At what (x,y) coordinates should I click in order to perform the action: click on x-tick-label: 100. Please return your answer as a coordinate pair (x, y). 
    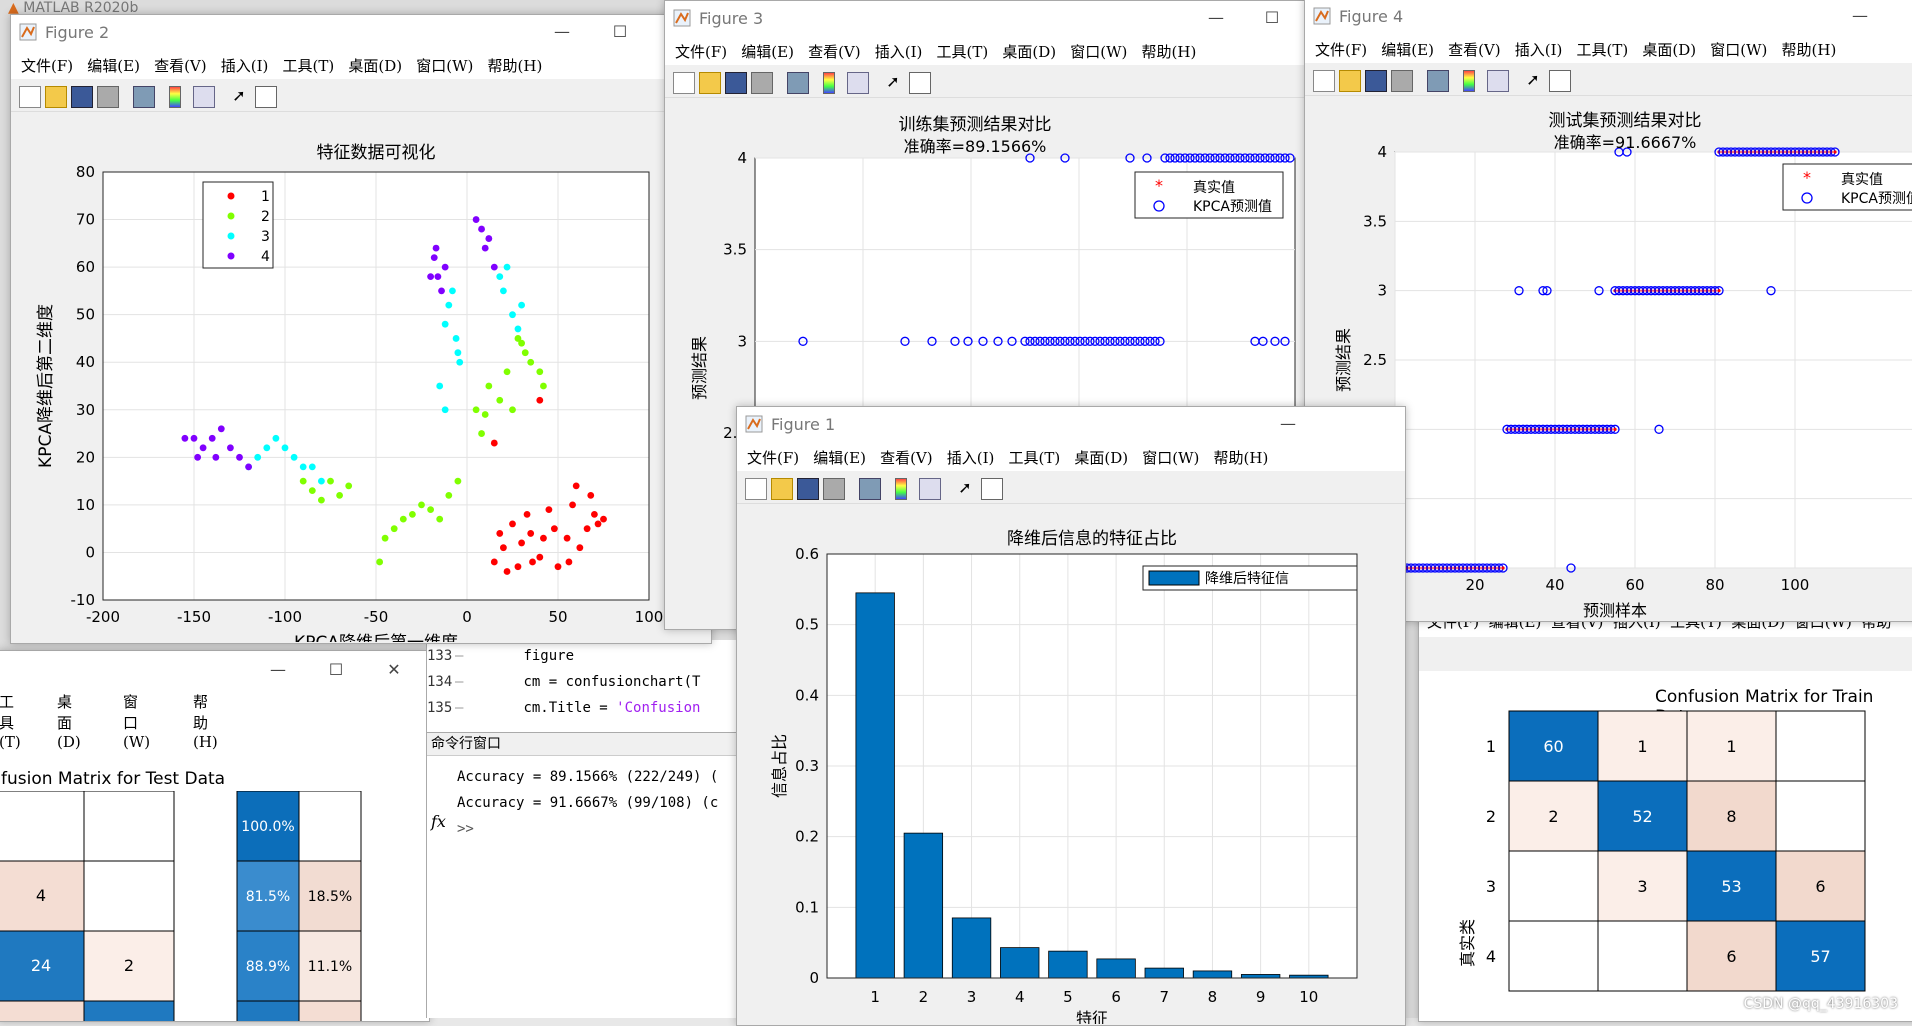
    Looking at the image, I should click on (649, 617).